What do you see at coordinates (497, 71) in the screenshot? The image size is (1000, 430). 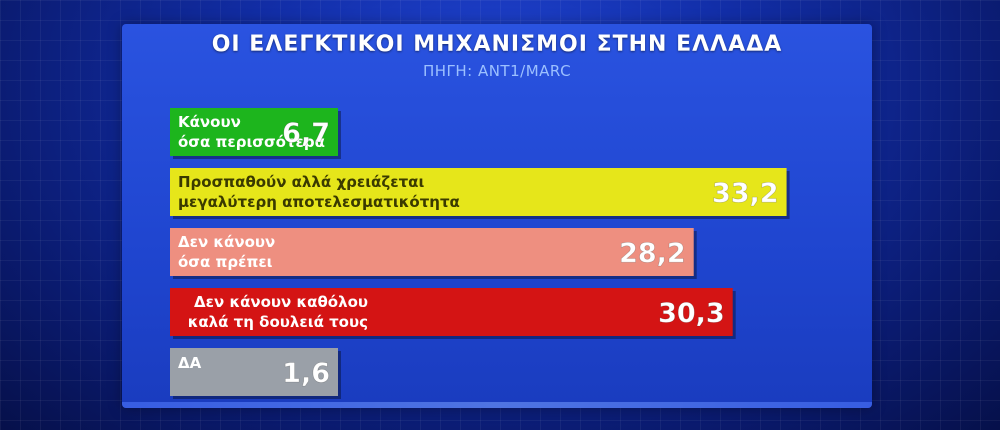 I see `chart-subtitle: ΠΗΓΗ: ΑΝΤ1/MARC` at bounding box center [497, 71].